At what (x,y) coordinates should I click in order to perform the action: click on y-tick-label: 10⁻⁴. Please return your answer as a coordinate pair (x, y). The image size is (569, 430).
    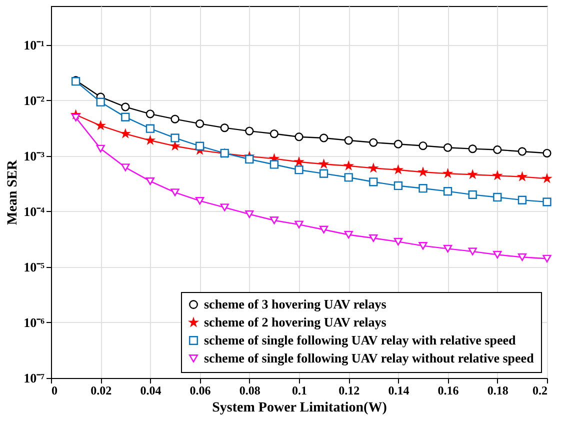
    Looking at the image, I should click on (34, 211).